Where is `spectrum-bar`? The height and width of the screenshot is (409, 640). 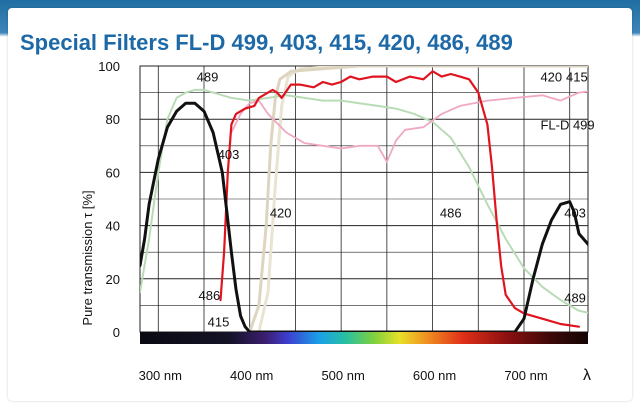 spectrum-bar is located at coordinates (364, 338).